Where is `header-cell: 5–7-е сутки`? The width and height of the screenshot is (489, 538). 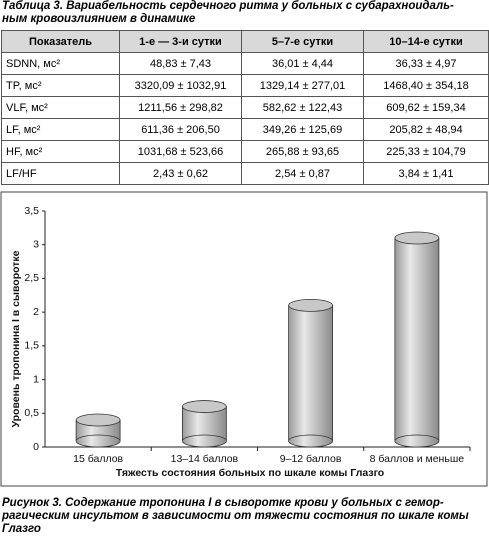
header-cell: 5–7-е сутки is located at coordinates (302, 41).